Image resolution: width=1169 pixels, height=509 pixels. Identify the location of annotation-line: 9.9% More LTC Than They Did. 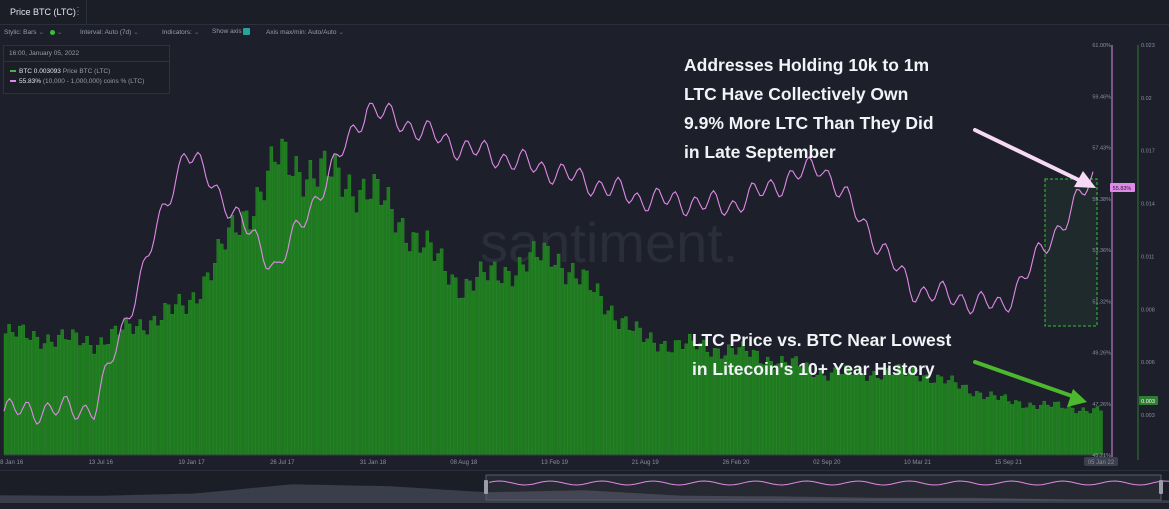
(809, 123).